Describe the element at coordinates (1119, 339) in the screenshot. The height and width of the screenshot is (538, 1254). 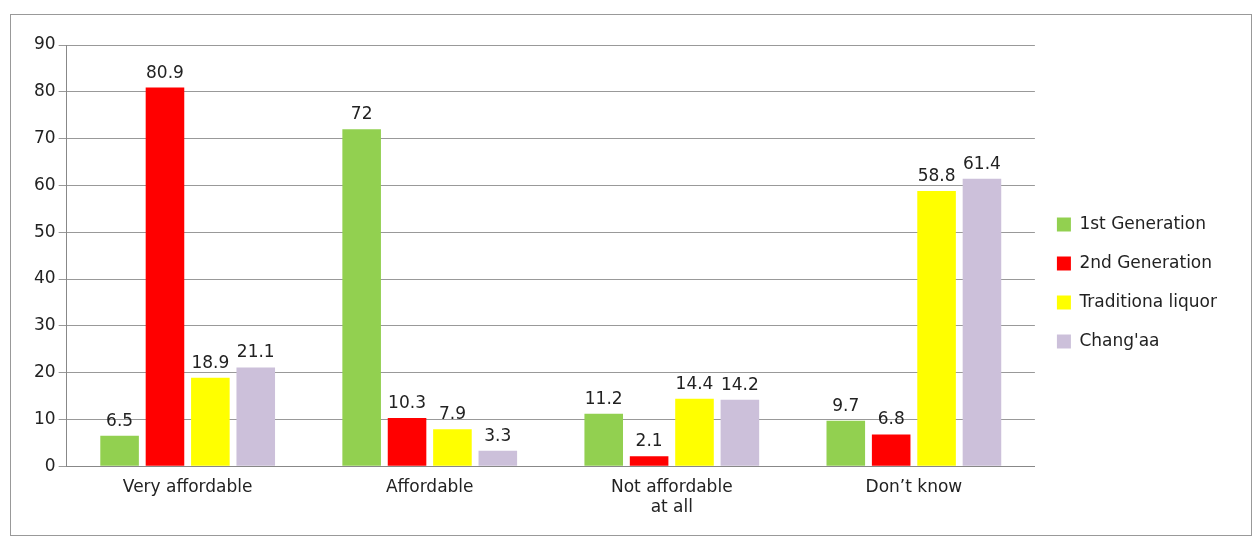
I see `legend-label: Chang'aa` at that location.